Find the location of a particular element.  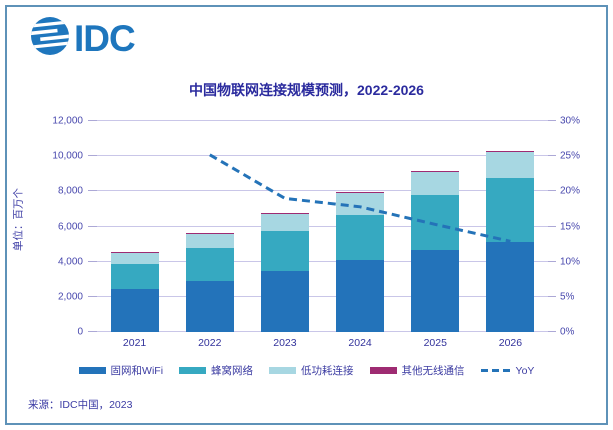

legend-dashed-line-swatch is located at coordinates (495, 370).